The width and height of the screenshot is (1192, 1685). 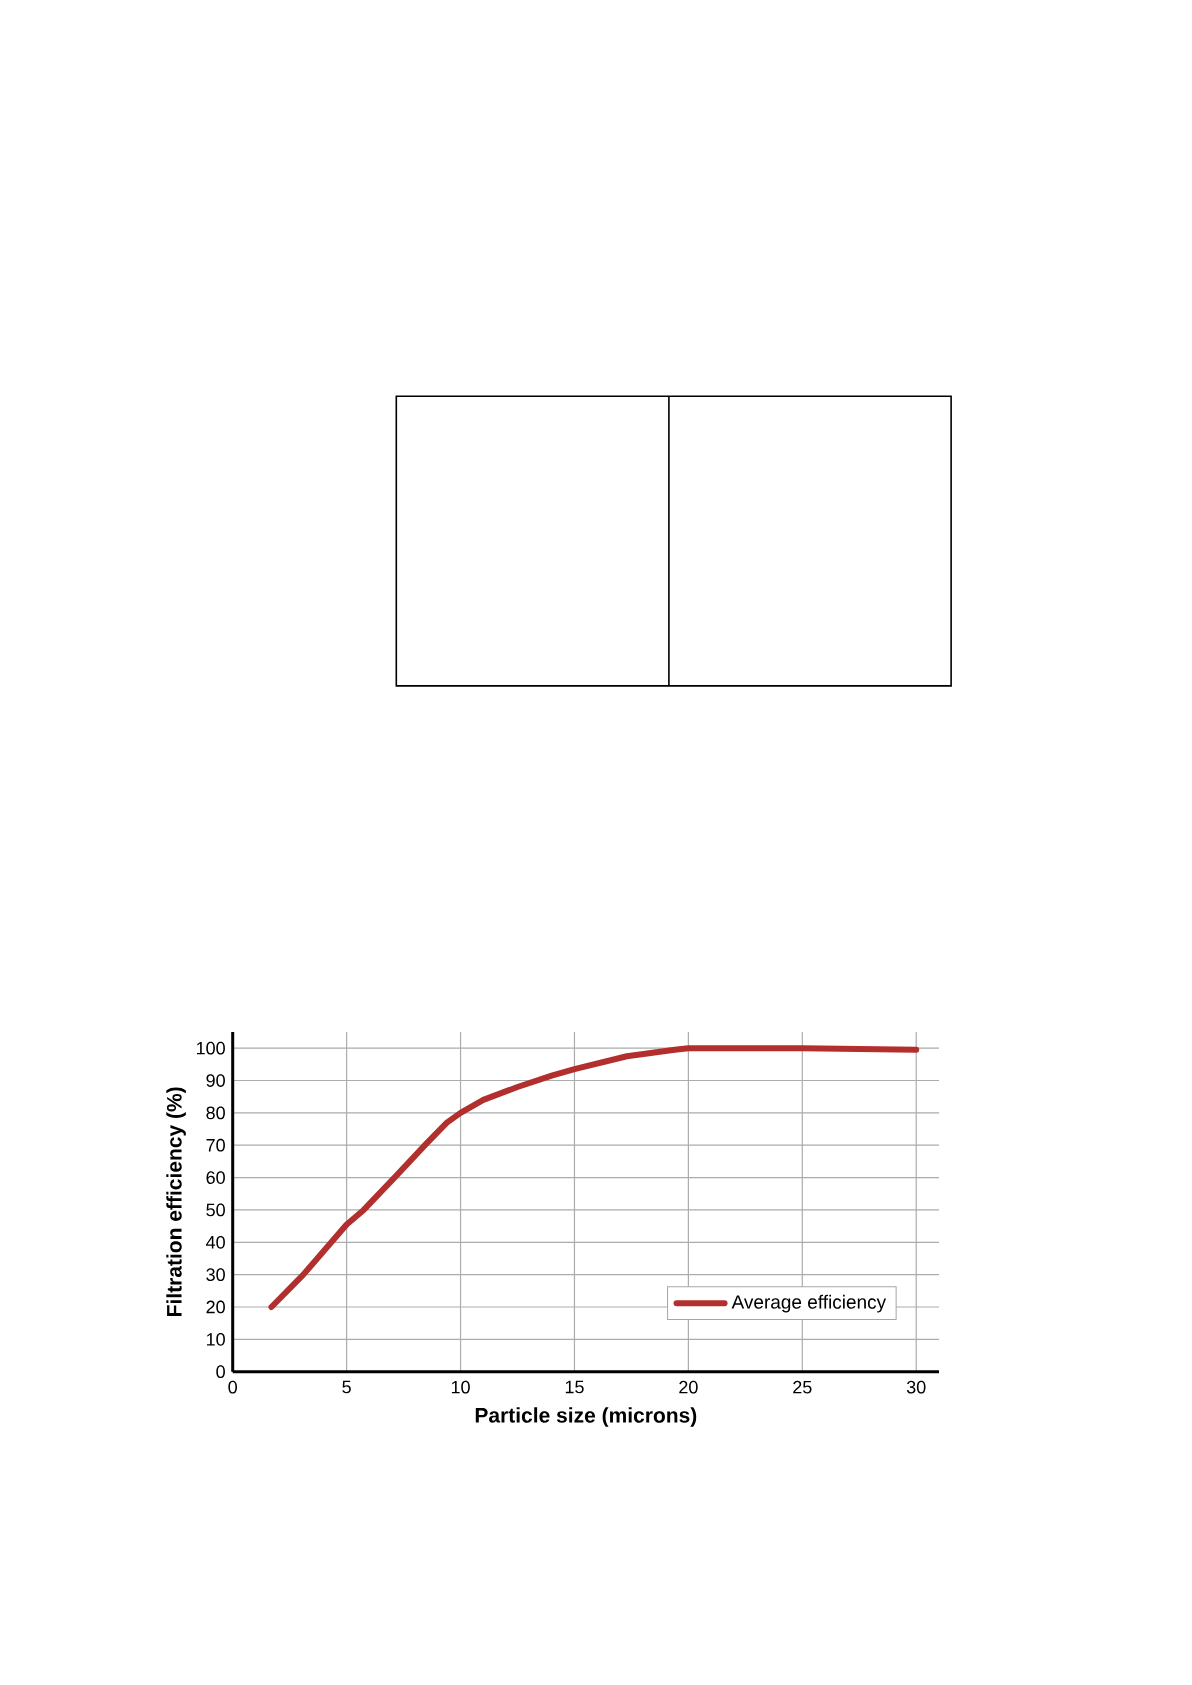 I want to click on y-tick-label: 60, so click(x=215, y=1177).